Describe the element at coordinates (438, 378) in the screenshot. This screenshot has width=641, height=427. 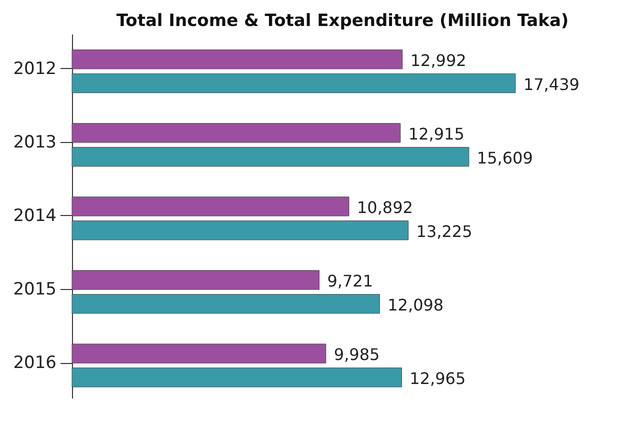
I see `data-label: 12,965` at that location.